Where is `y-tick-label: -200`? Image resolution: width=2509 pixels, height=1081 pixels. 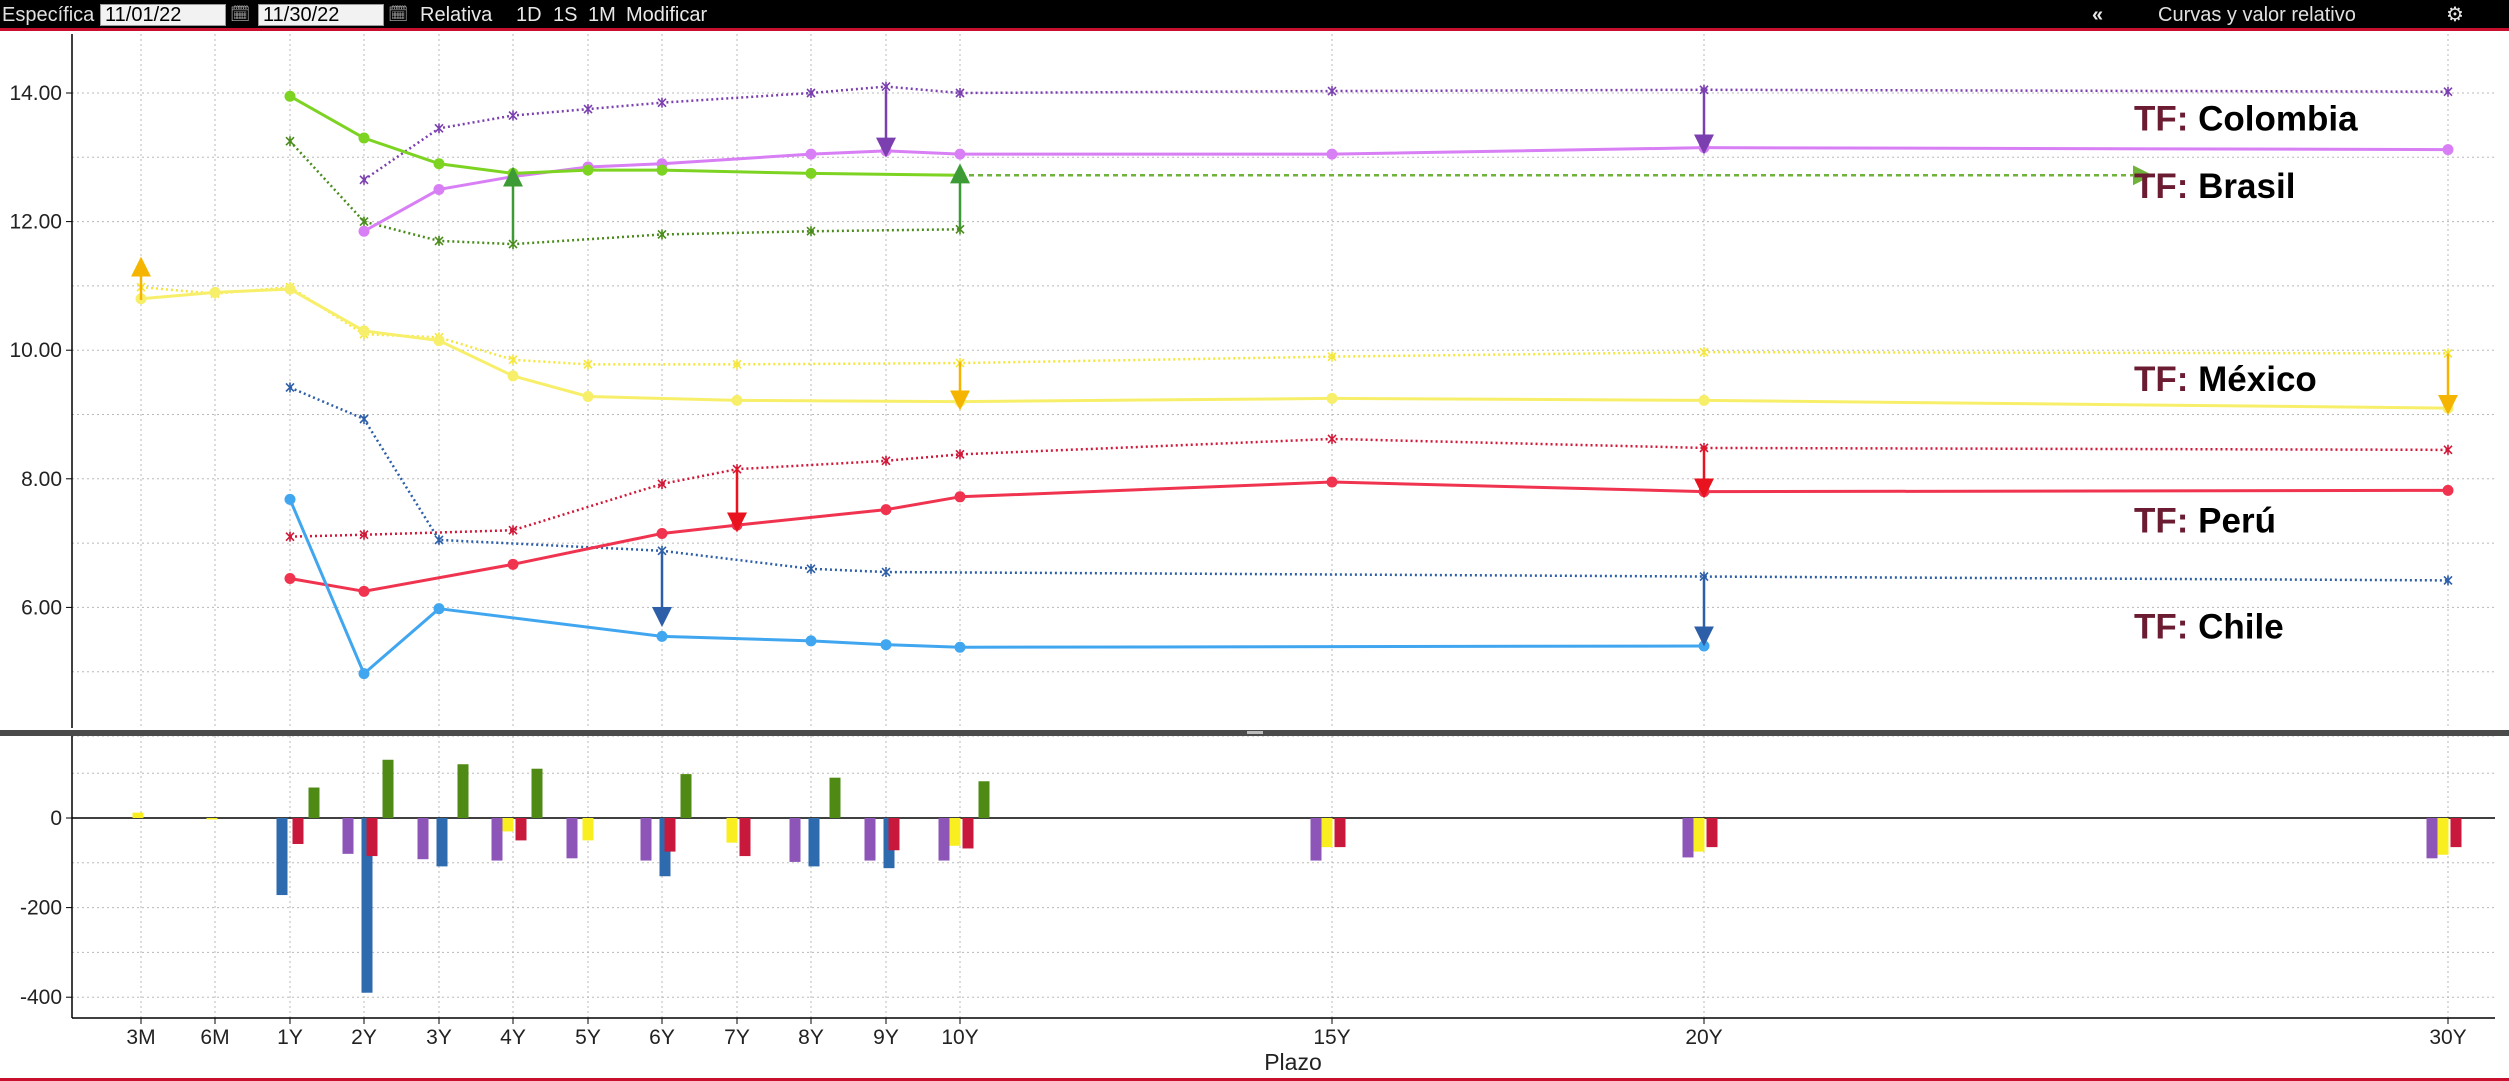
y-tick-label: -200 is located at coordinates (41, 908).